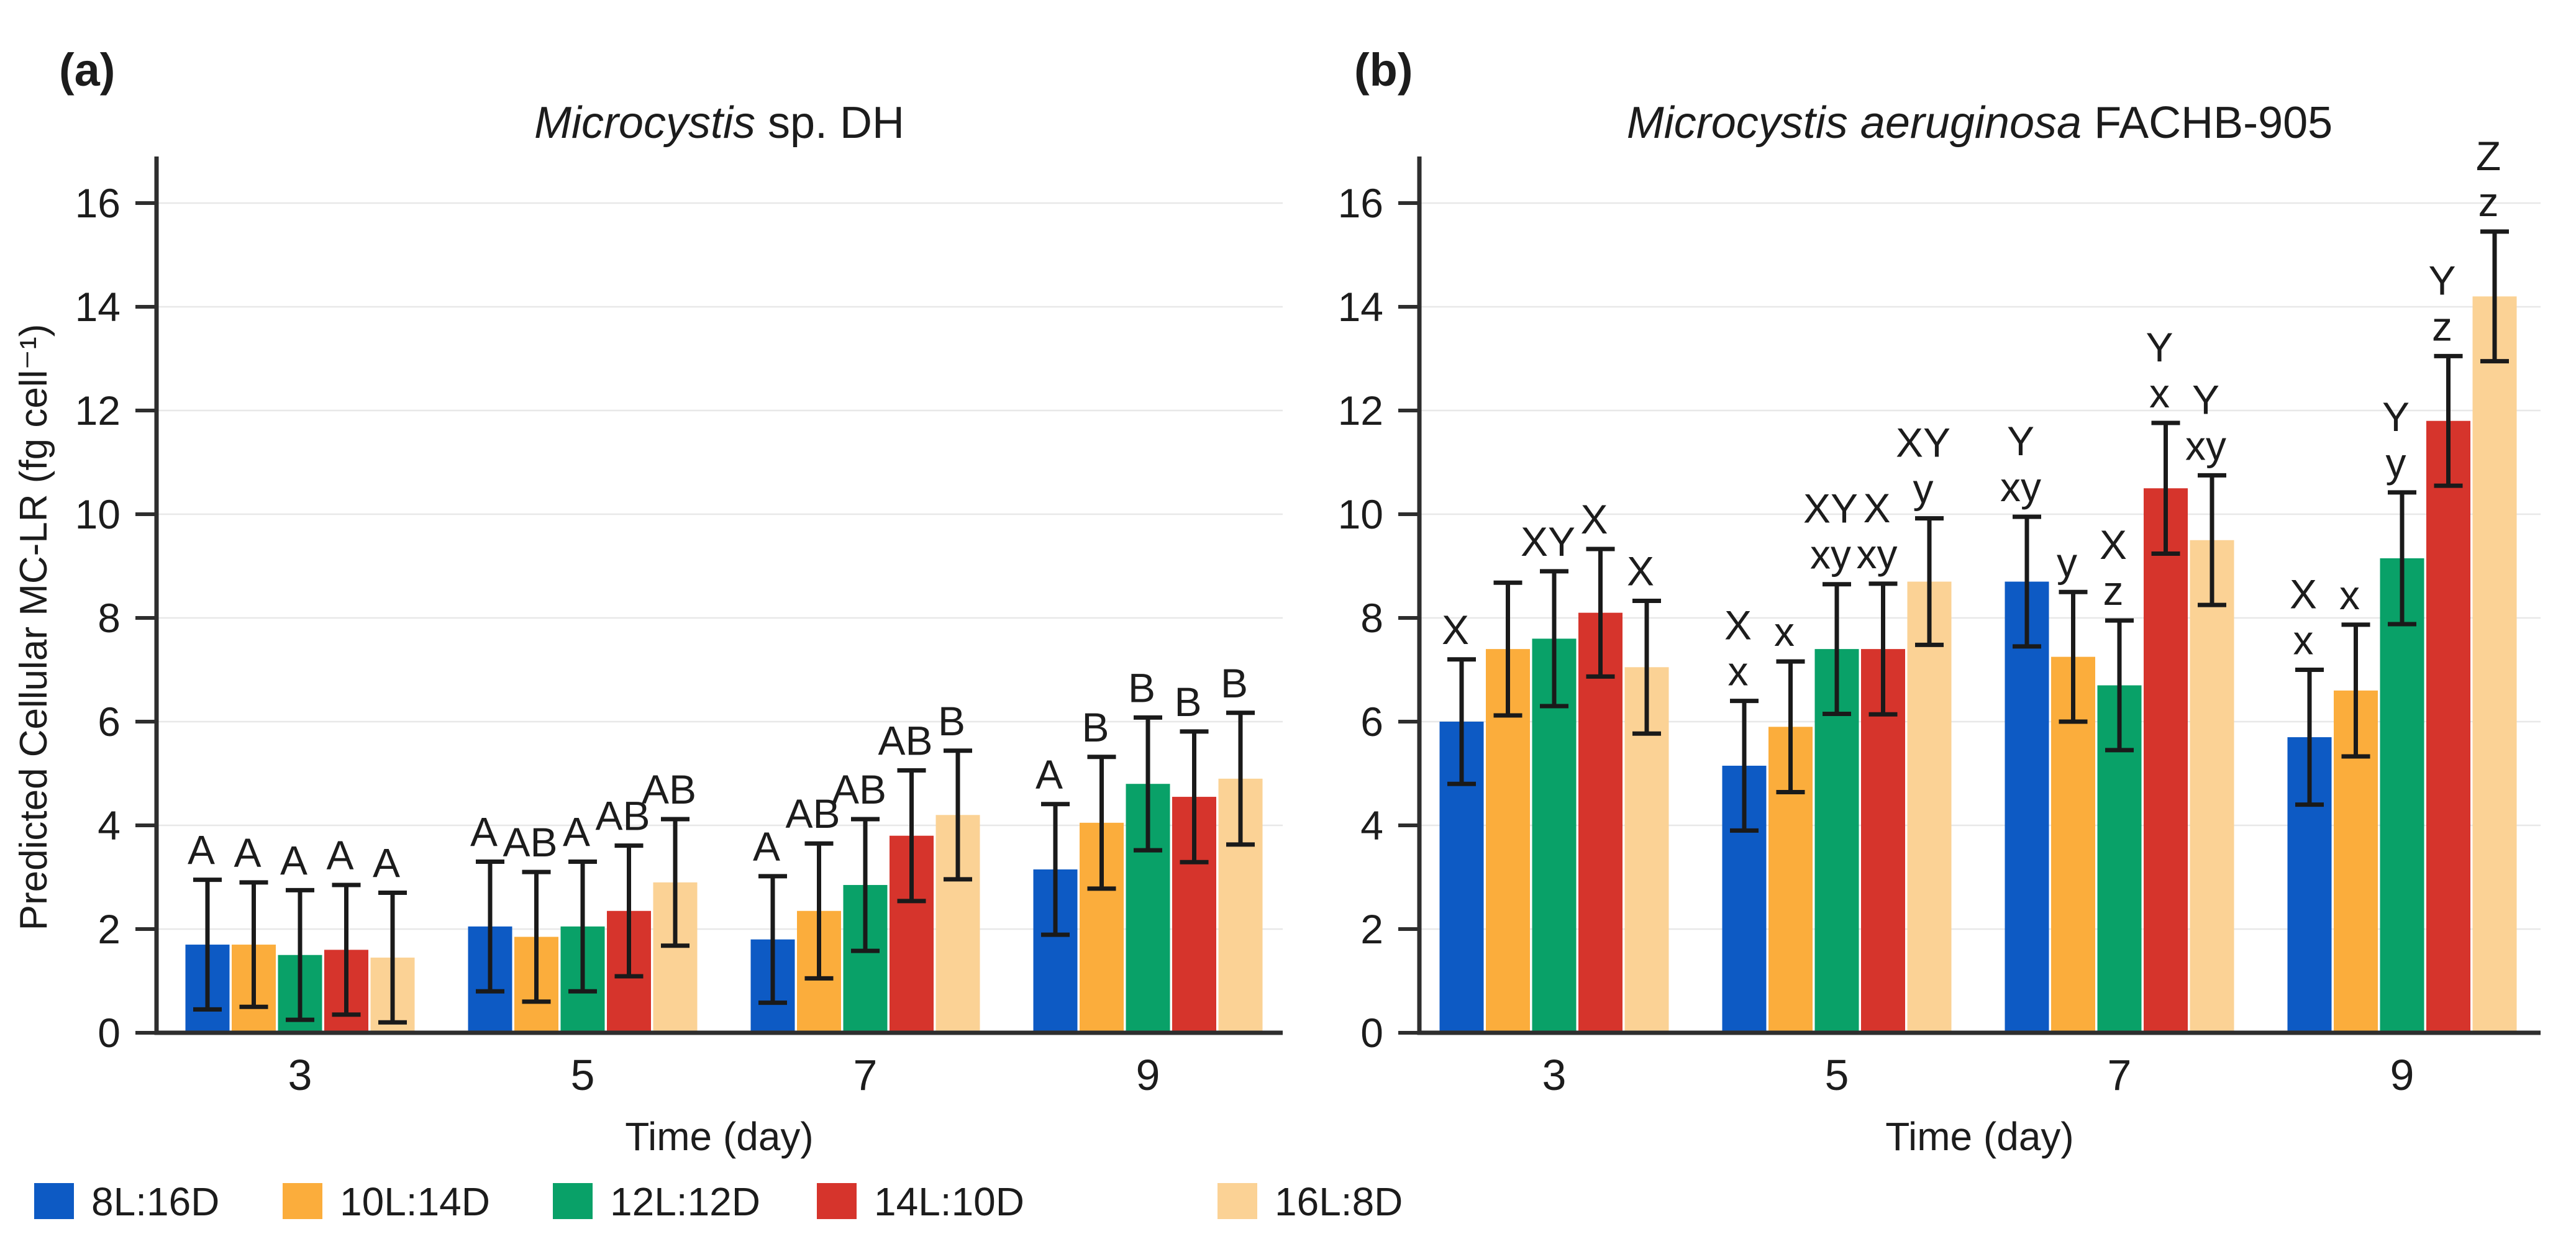 The image size is (2576, 1252). Describe the element at coordinates (719, 1136) in the screenshot. I see `x-axis-label-a: Time (day)` at that location.